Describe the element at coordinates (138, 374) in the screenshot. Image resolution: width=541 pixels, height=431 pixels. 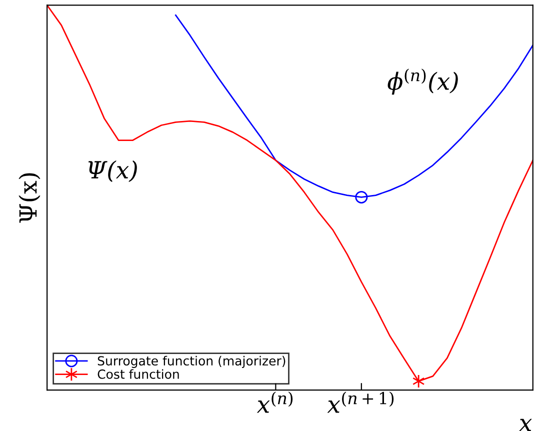
I see `legend-label: Cost function` at that location.